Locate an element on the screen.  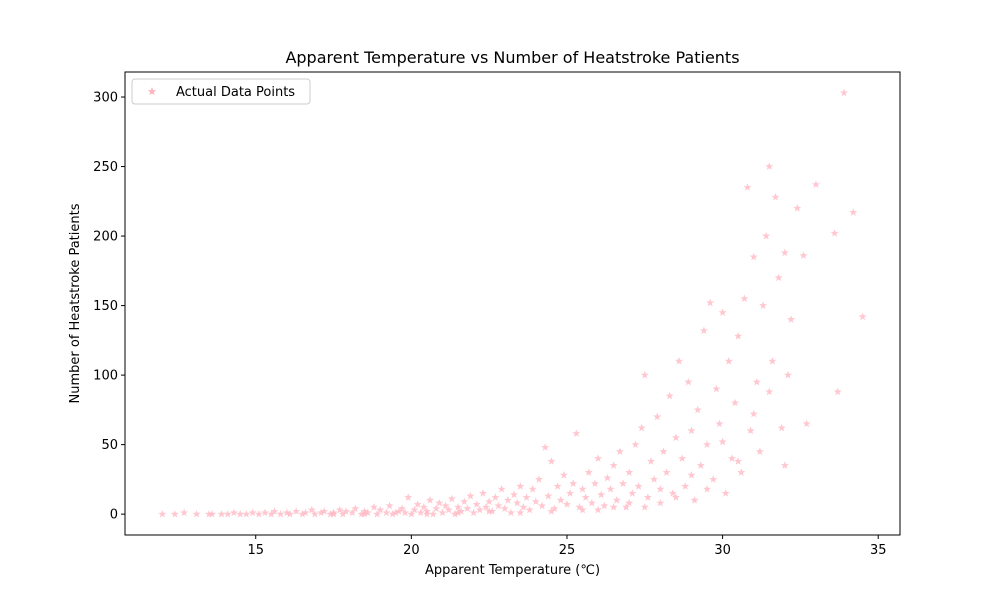
y-tick-label: 0 is located at coordinates (114, 515).